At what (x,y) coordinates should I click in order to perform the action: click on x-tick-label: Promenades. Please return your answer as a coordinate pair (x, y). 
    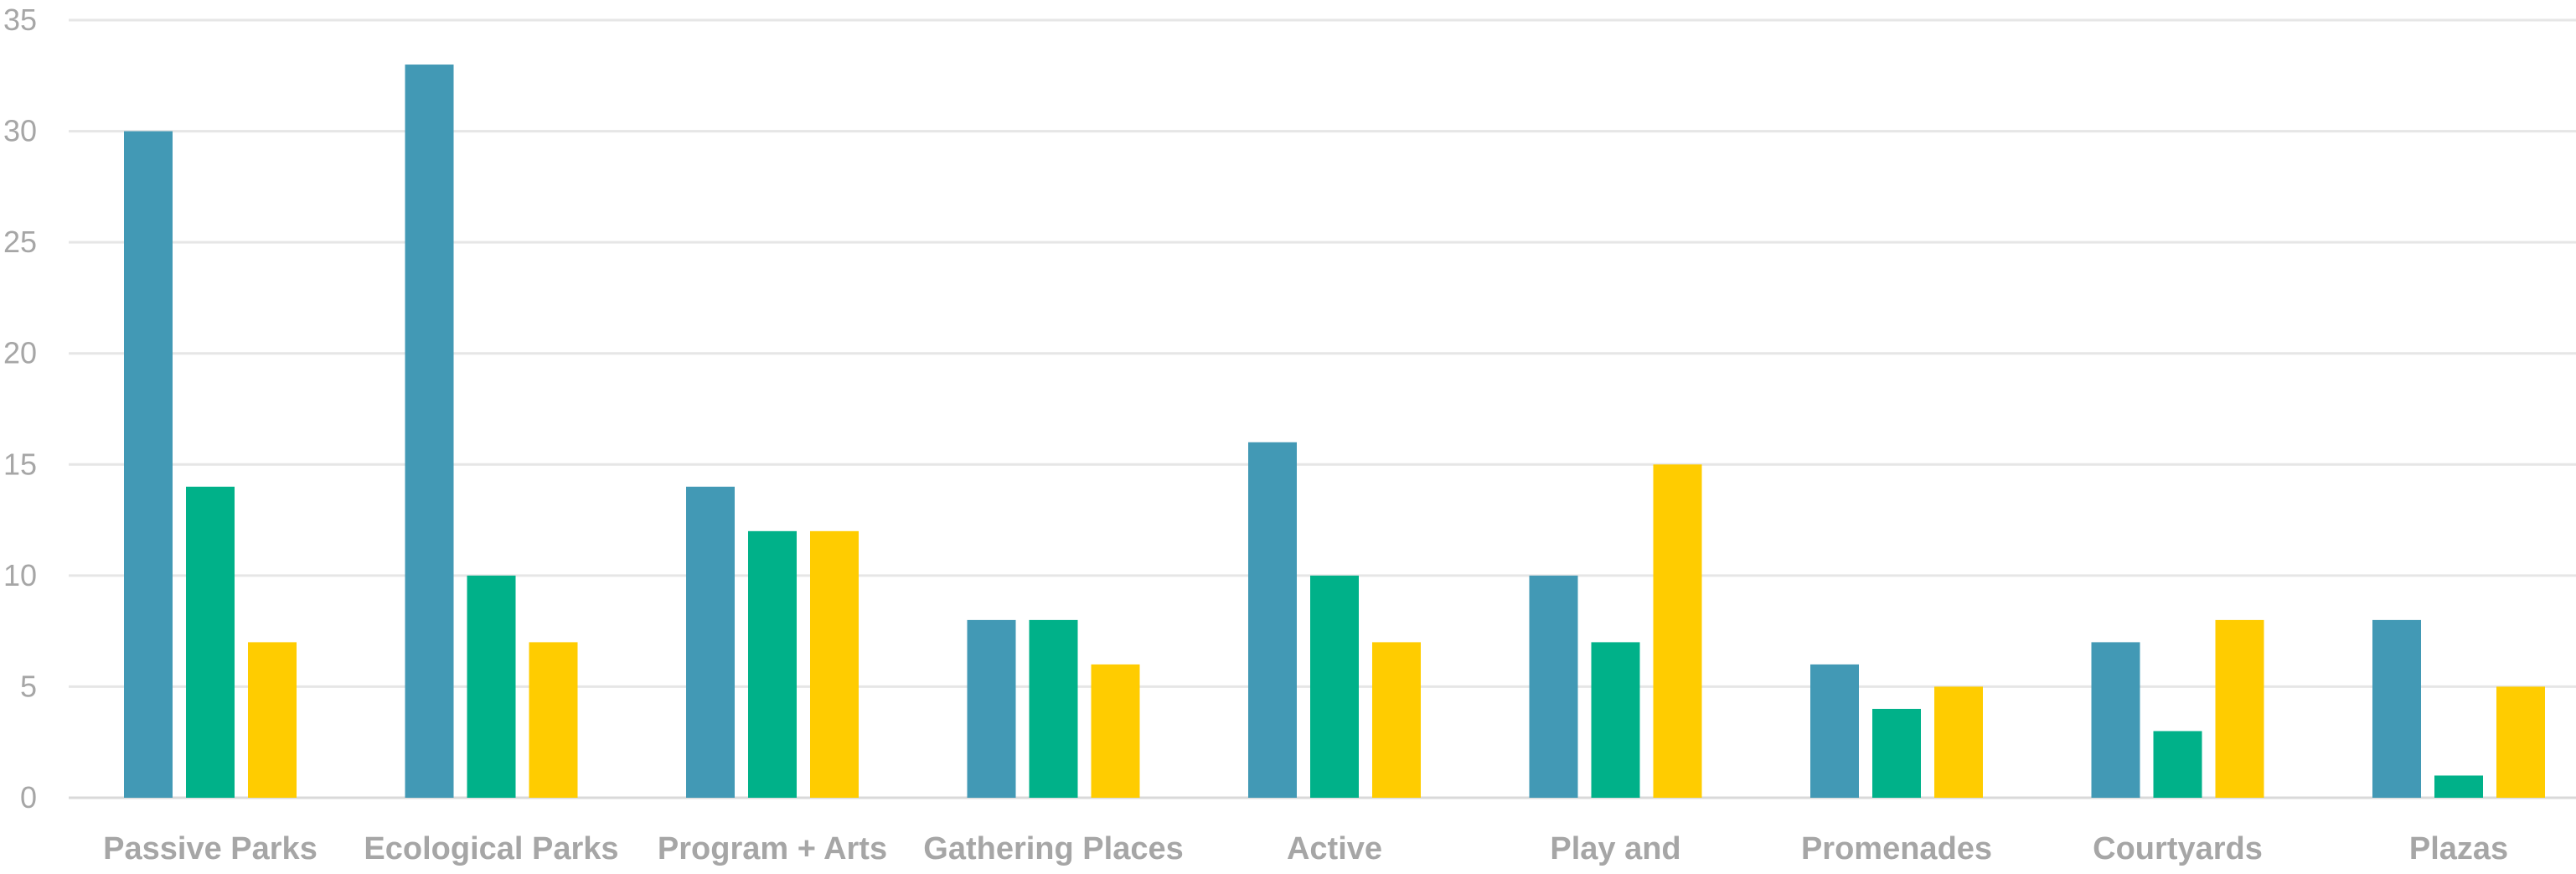
    Looking at the image, I should click on (1896, 849).